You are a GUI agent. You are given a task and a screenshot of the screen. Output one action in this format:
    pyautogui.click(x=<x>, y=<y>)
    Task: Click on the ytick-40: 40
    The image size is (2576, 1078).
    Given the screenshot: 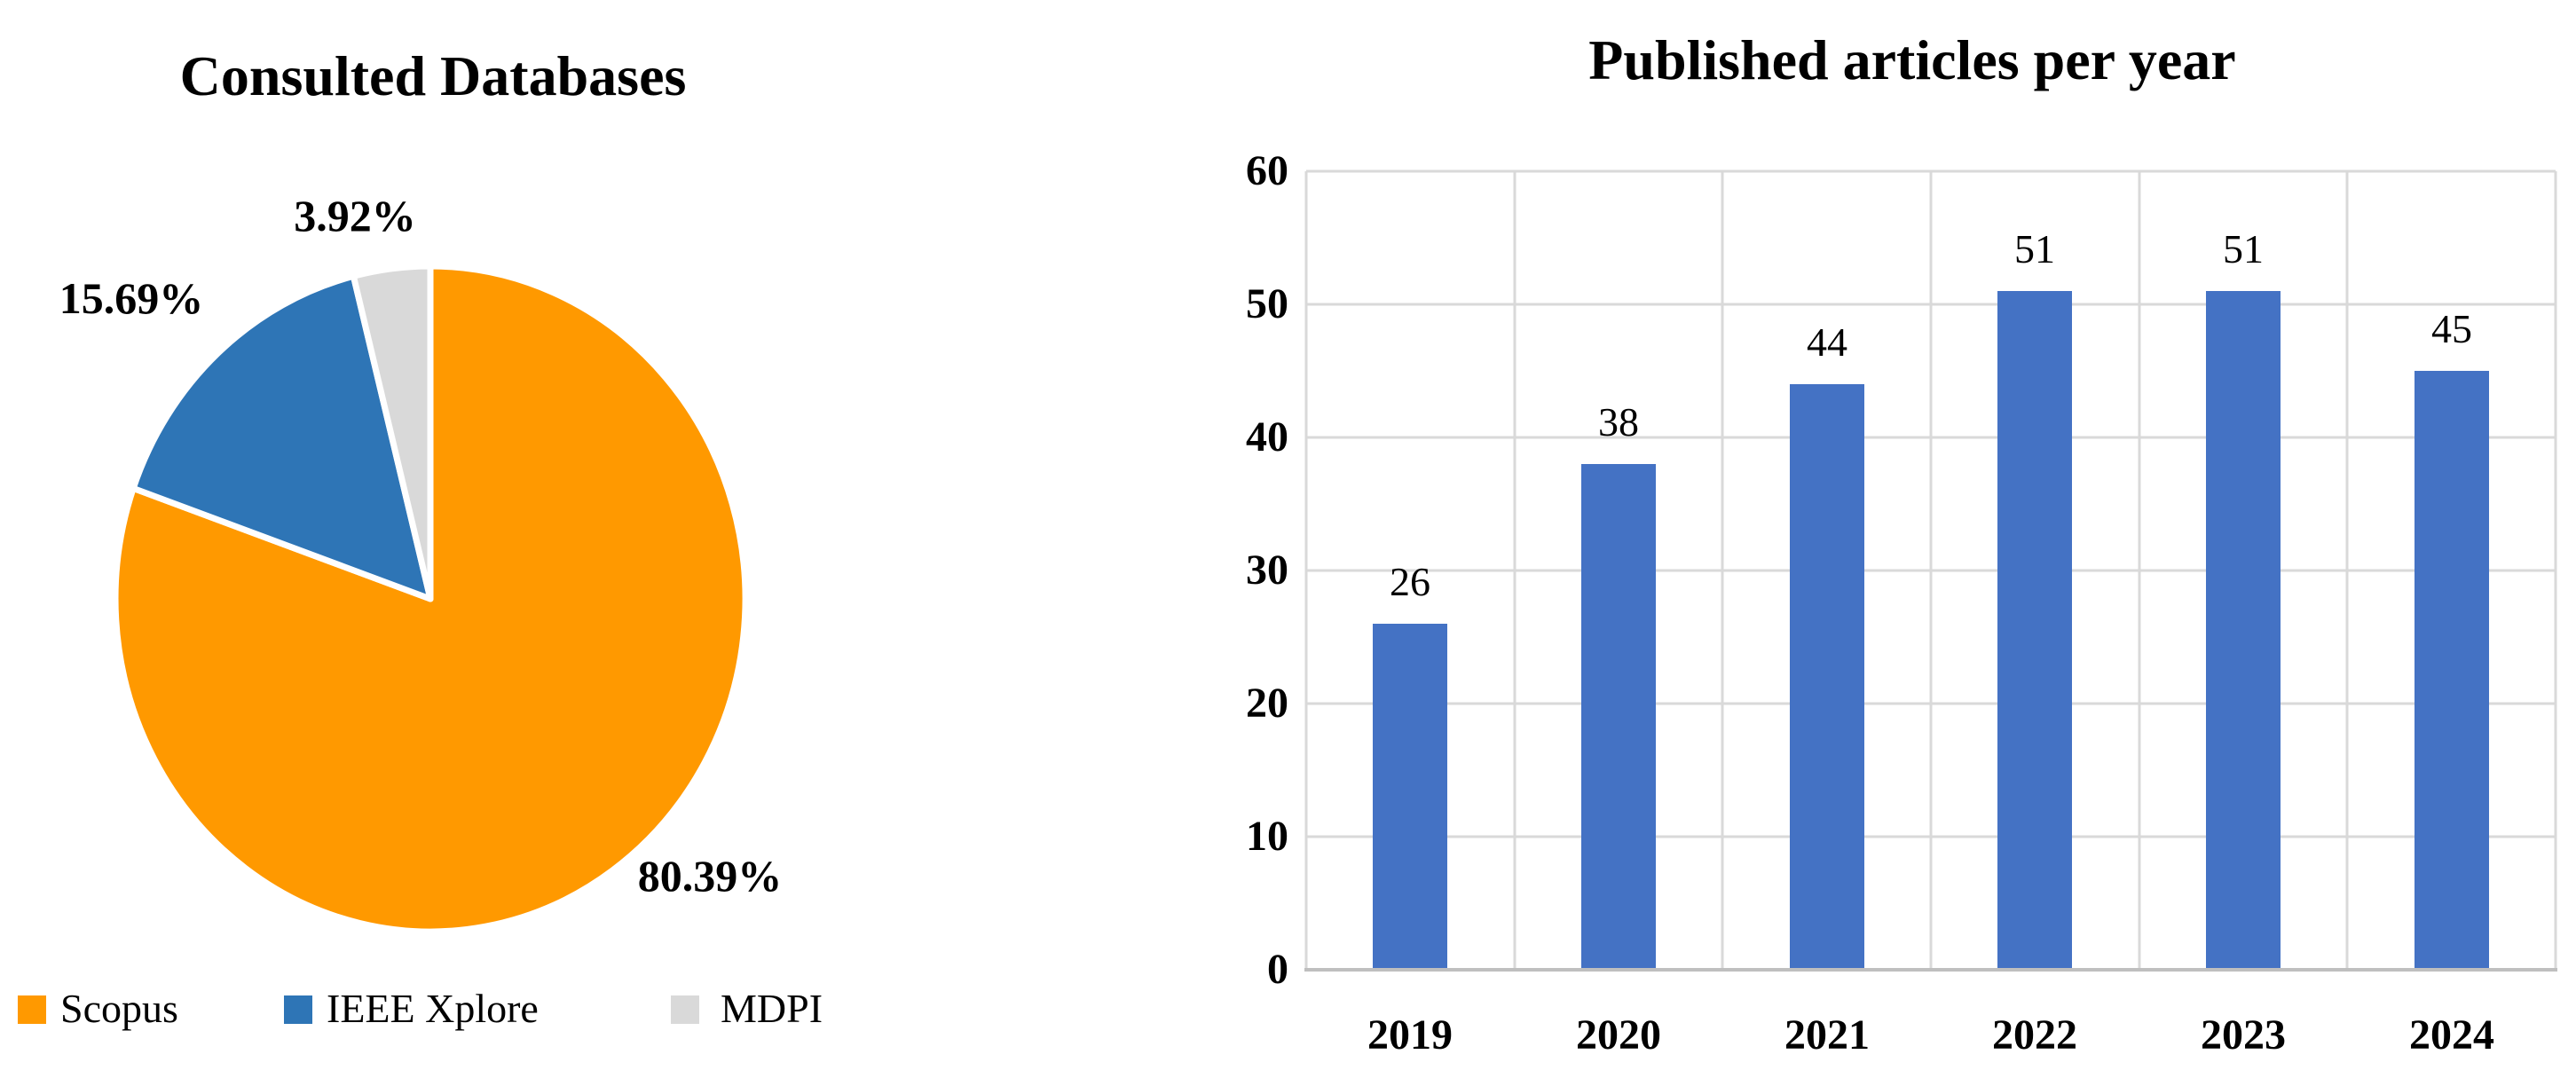 What is the action you would take?
    pyautogui.click(x=1267, y=436)
    